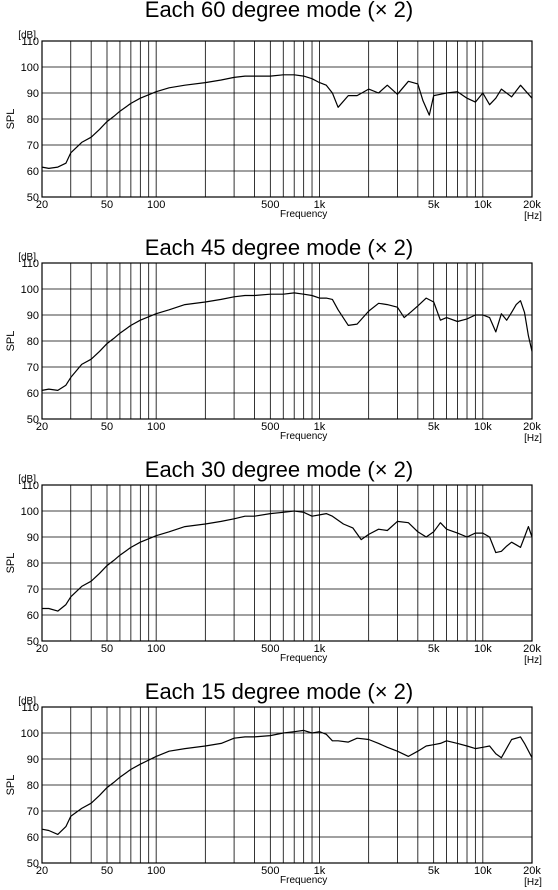 The width and height of the screenshot is (558, 890). What do you see at coordinates (279, 11) in the screenshot?
I see `chart-title: Each 60 degree mode (× 2)` at bounding box center [279, 11].